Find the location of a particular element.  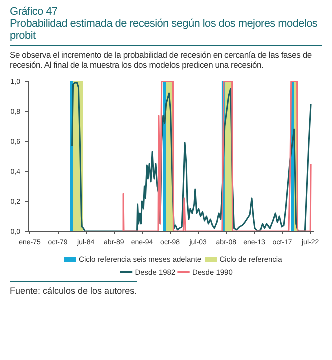

chart-subtitle: Probabilidad estimada de recesión según los dos mejores modelos probit is located at coordinates (164, 30).